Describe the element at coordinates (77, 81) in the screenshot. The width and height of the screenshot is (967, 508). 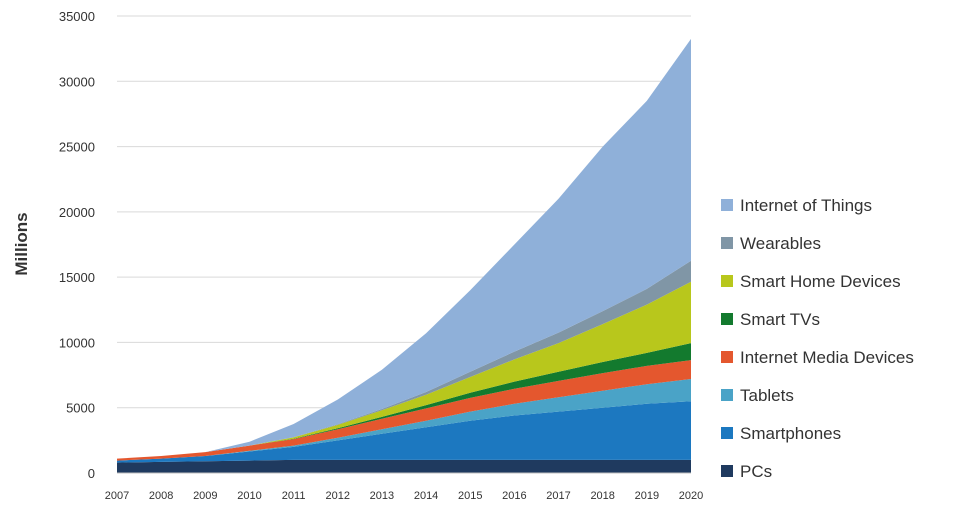
I see `y-tick-label: 30000` at that location.